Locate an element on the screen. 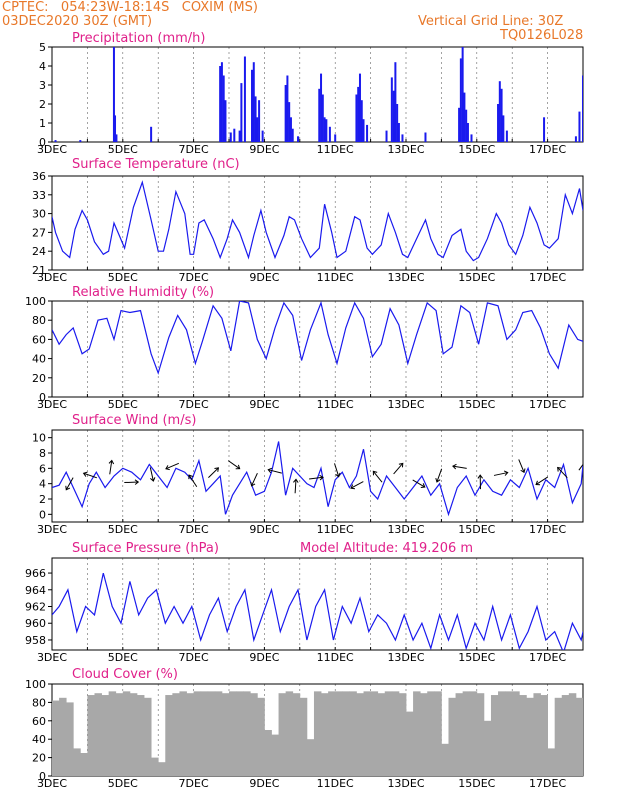 The height and width of the screenshot is (800, 618). y-tick-label: 962 is located at coordinates (35, 607).